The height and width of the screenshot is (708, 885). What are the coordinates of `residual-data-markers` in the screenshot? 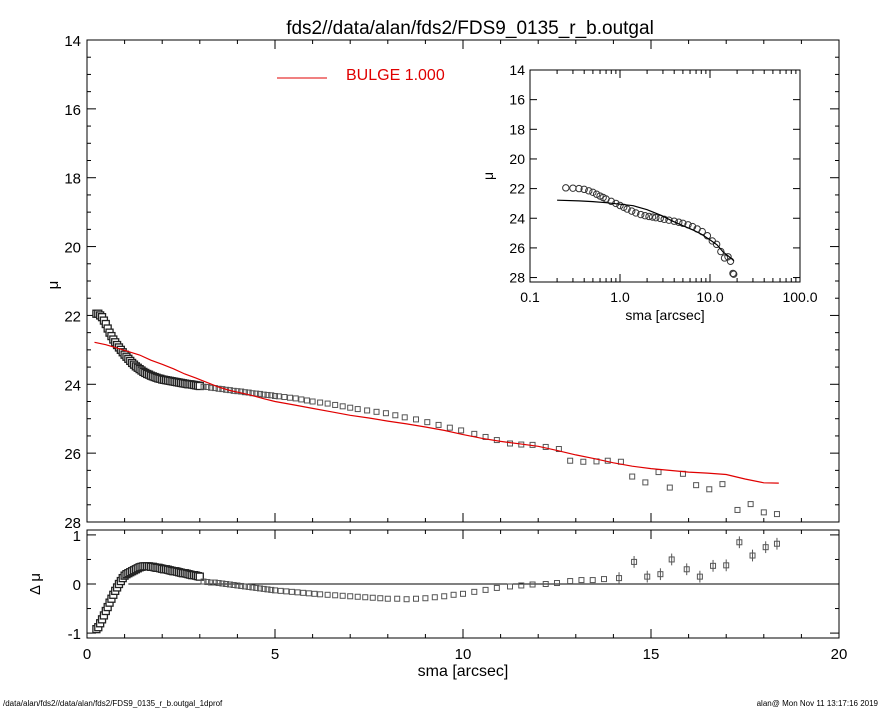 It's located at (436, 585).